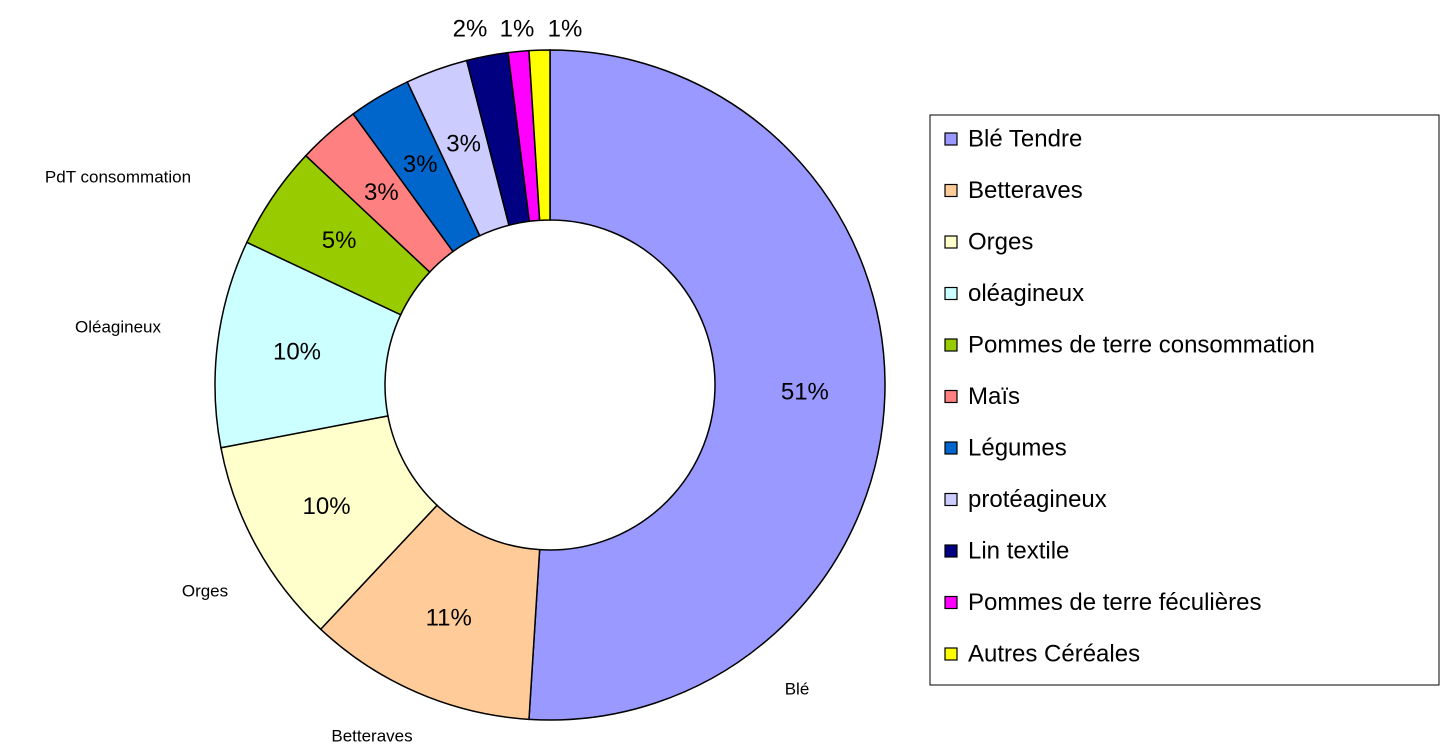 The width and height of the screenshot is (1440, 746). What do you see at coordinates (1054, 653) in the screenshot?
I see `legend-label: Autres Céréales` at bounding box center [1054, 653].